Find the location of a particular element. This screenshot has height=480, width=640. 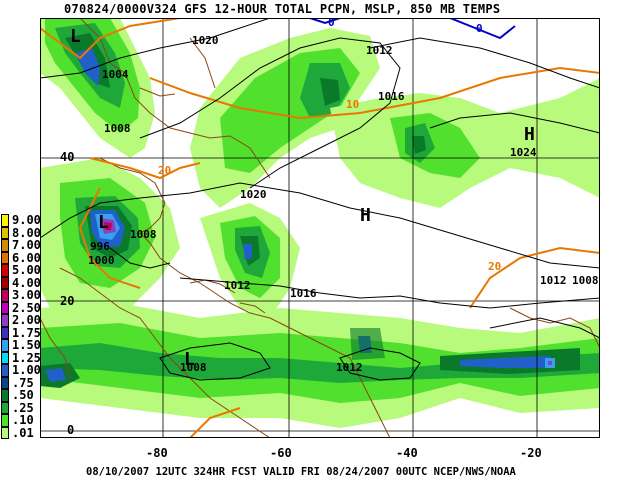

lat-label-20: 20 is located at coordinates (67, 301).